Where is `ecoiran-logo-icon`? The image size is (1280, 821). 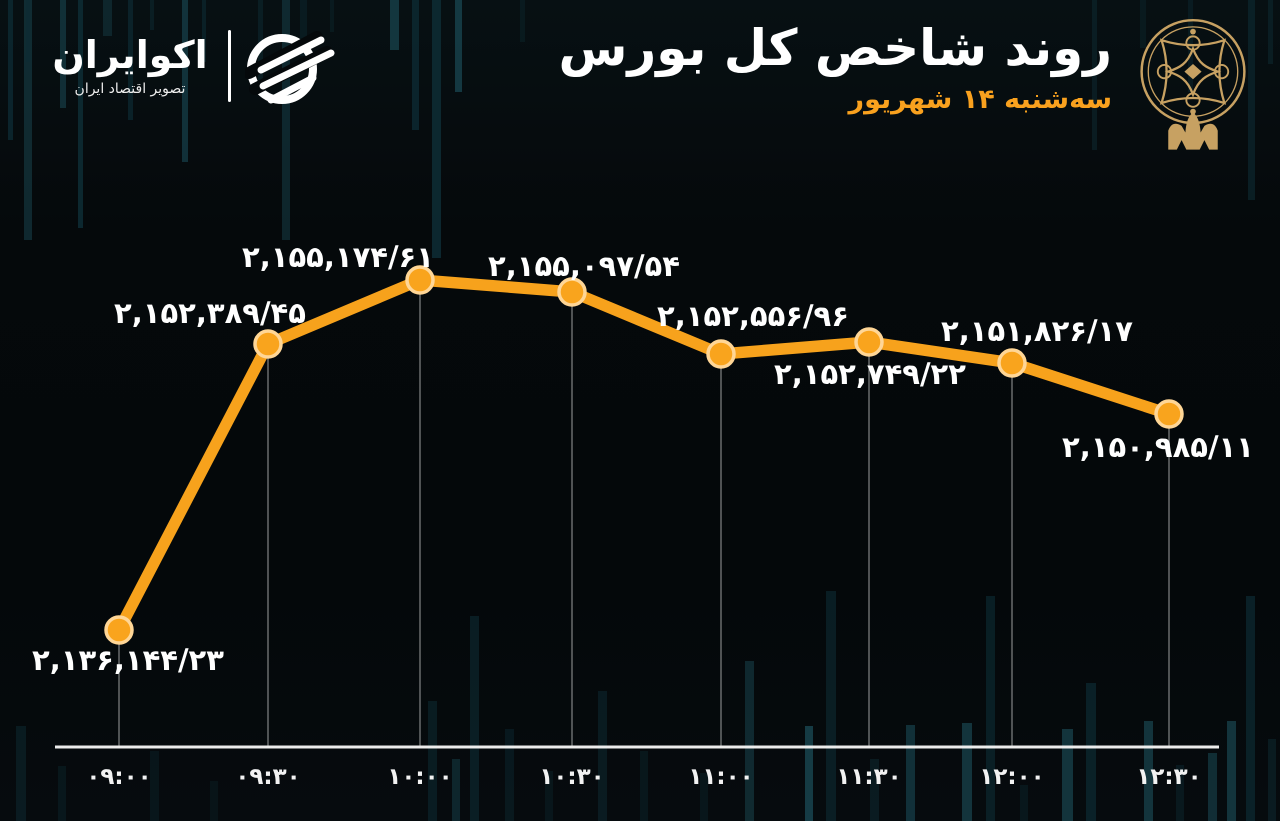 ecoiran-logo-icon is located at coordinates (290, 67).